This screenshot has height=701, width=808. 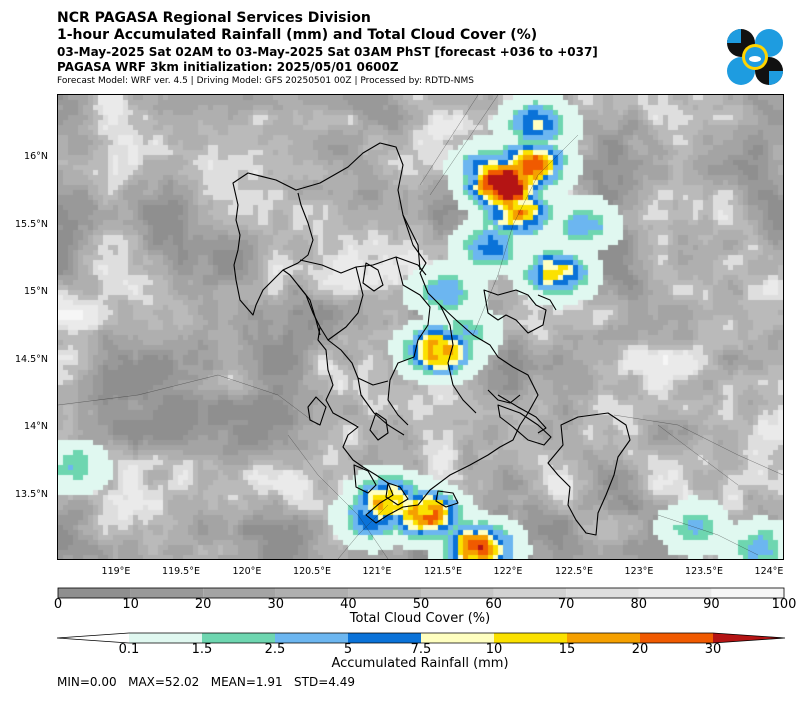 What do you see at coordinates (247, 571) in the screenshot?
I see `lon-tick-120: 120°E` at bounding box center [247, 571].